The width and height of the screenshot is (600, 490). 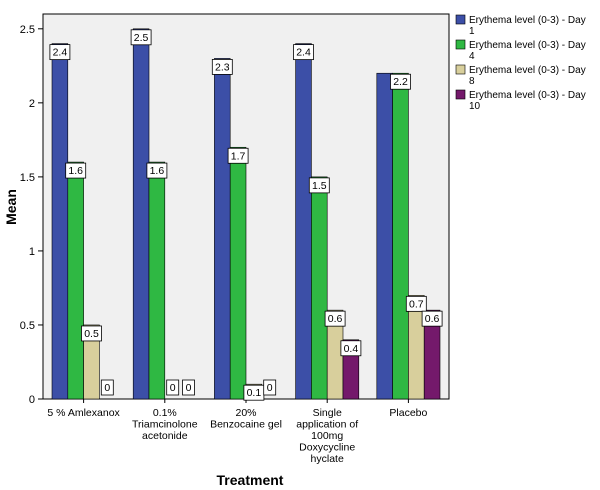 I want to click on y-tick-label: 1.5, so click(x=27, y=178).